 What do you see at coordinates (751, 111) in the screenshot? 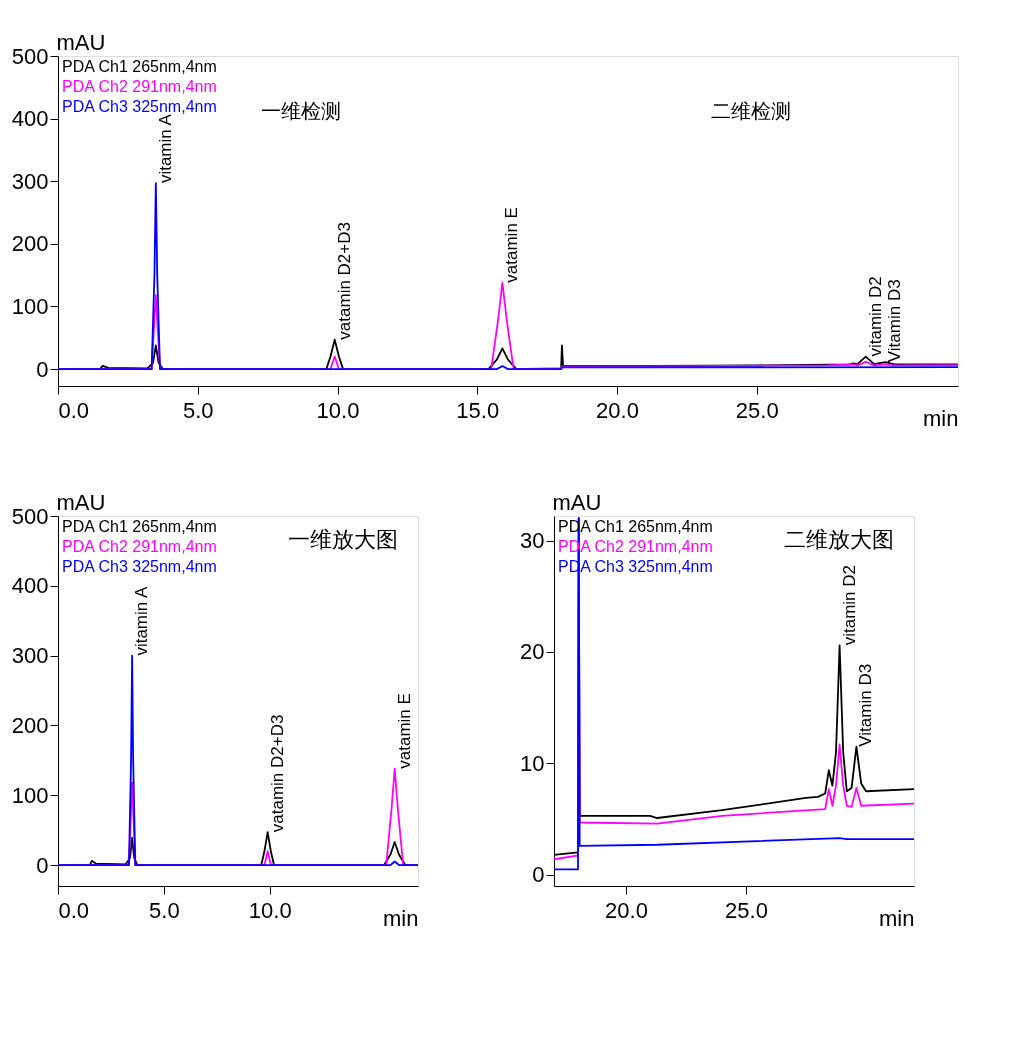
I see `annotation: 二维检测` at bounding box center [751, 111].